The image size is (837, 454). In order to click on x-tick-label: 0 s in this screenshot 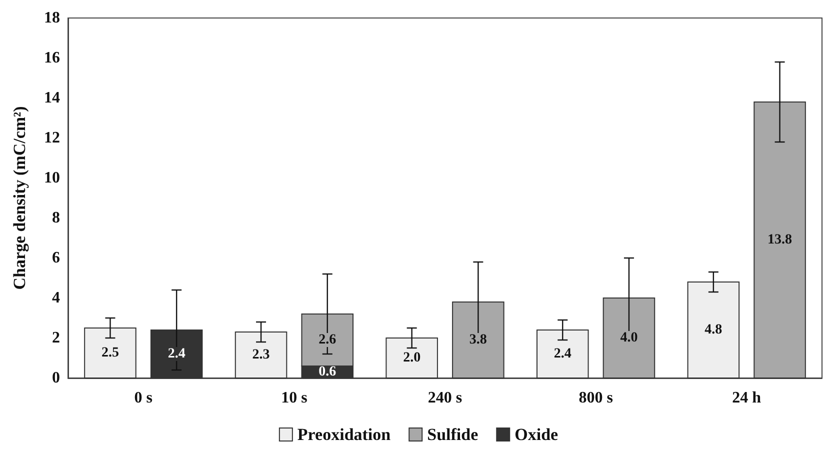, I will do `click(143, 398)`.